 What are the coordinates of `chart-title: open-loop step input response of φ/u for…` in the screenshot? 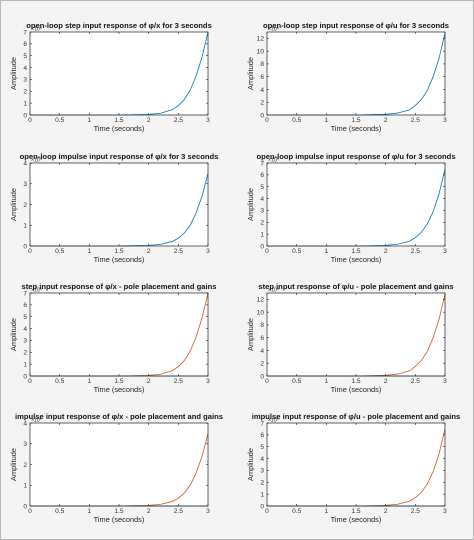 It's located at (356, 25).